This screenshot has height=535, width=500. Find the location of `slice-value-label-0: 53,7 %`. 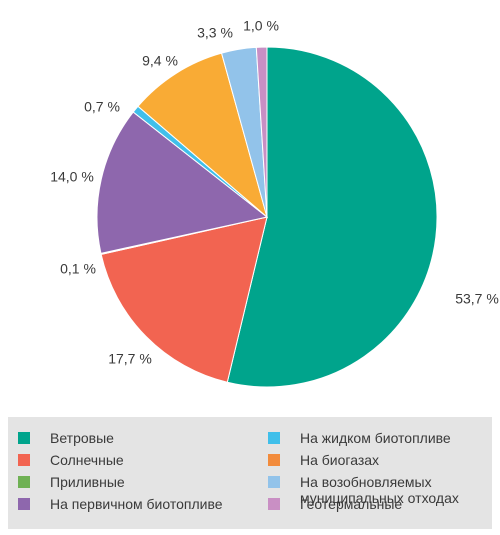

slice-value-label-0: 53,7 % is located at coordinates (477, 299).